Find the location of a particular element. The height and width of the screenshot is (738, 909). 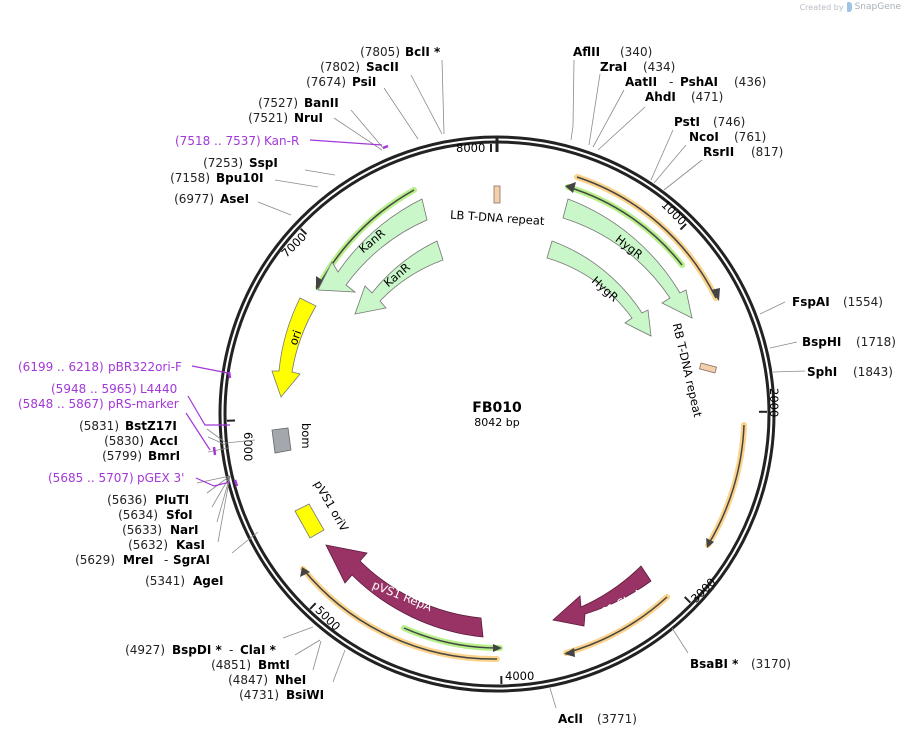

svg-text: (5799) is located at coordinates (122, 456).